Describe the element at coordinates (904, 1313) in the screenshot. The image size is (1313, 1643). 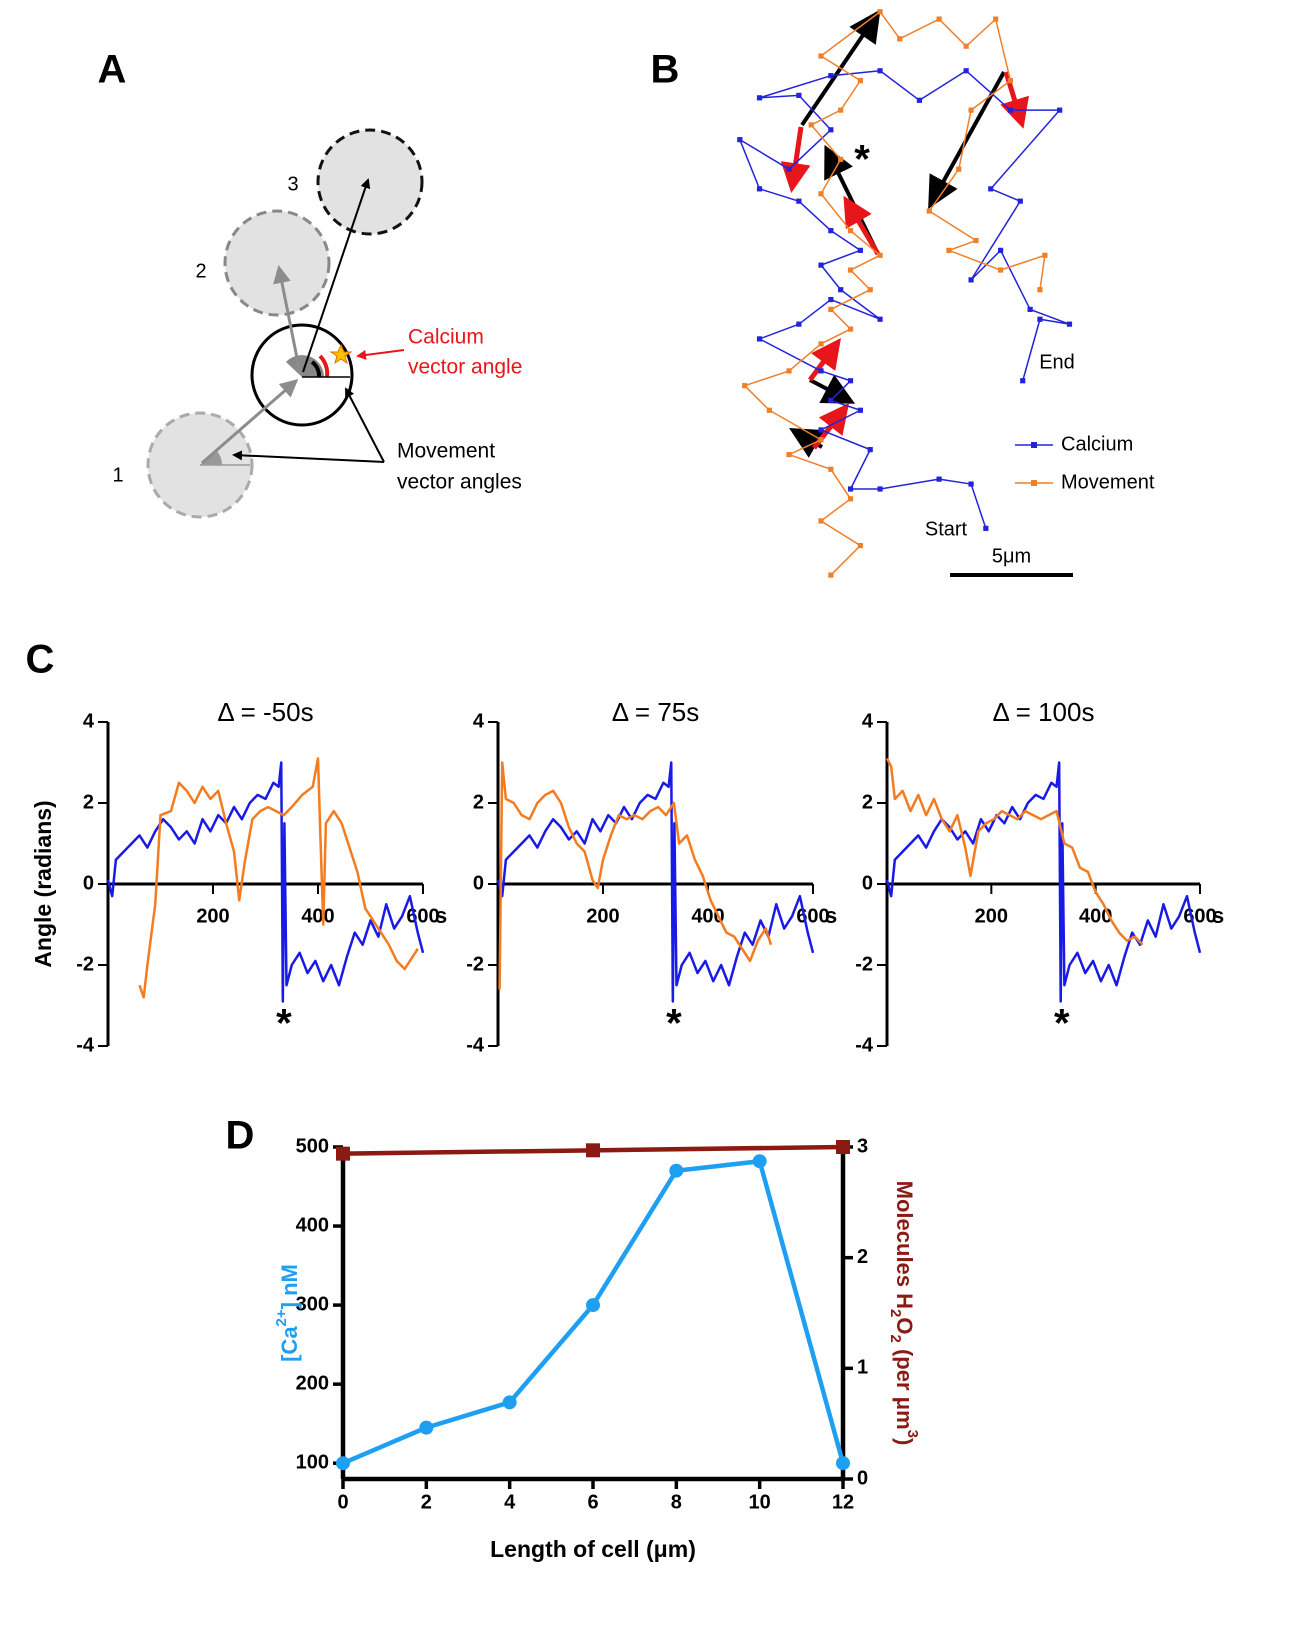
I see `y2-axis-label: Molecules H2O2 (per μm3)` at that location.